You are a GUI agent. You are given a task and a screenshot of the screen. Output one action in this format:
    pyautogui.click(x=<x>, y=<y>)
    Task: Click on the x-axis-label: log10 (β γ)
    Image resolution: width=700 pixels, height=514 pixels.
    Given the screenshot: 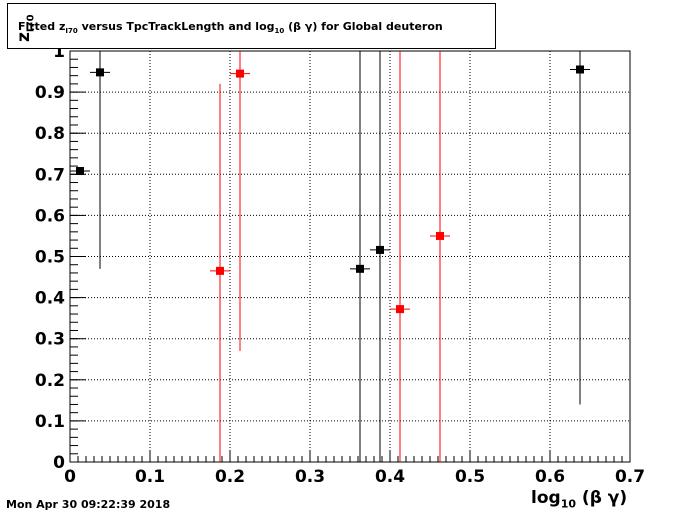 What is the action you would take?
    pyautogui.click(x=579, y=499)
    